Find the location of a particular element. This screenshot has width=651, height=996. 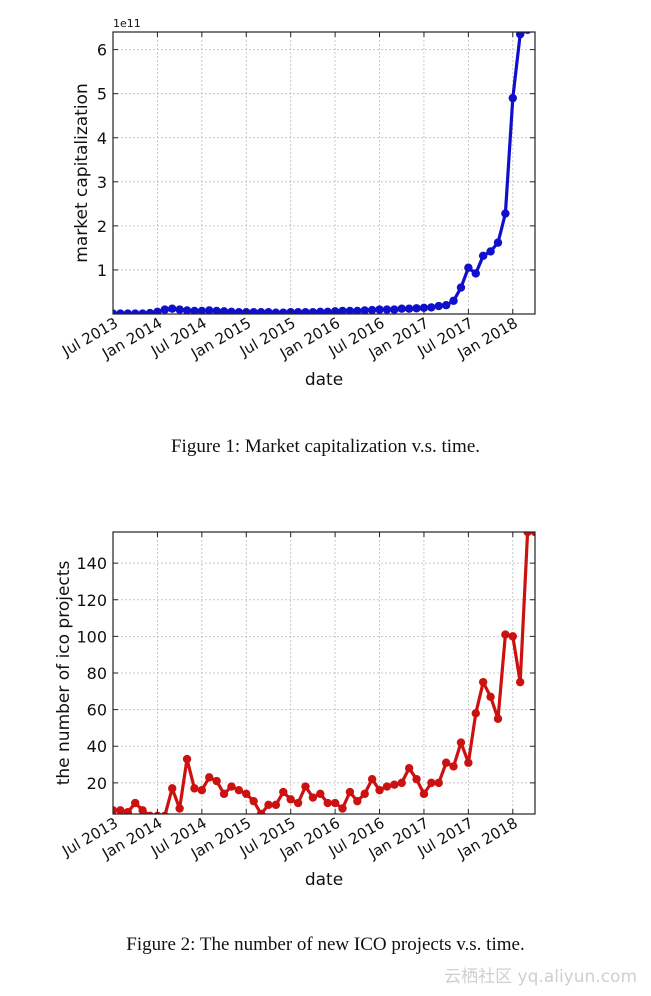

y-tick-label: 120 is located at coordinates (91, 600).